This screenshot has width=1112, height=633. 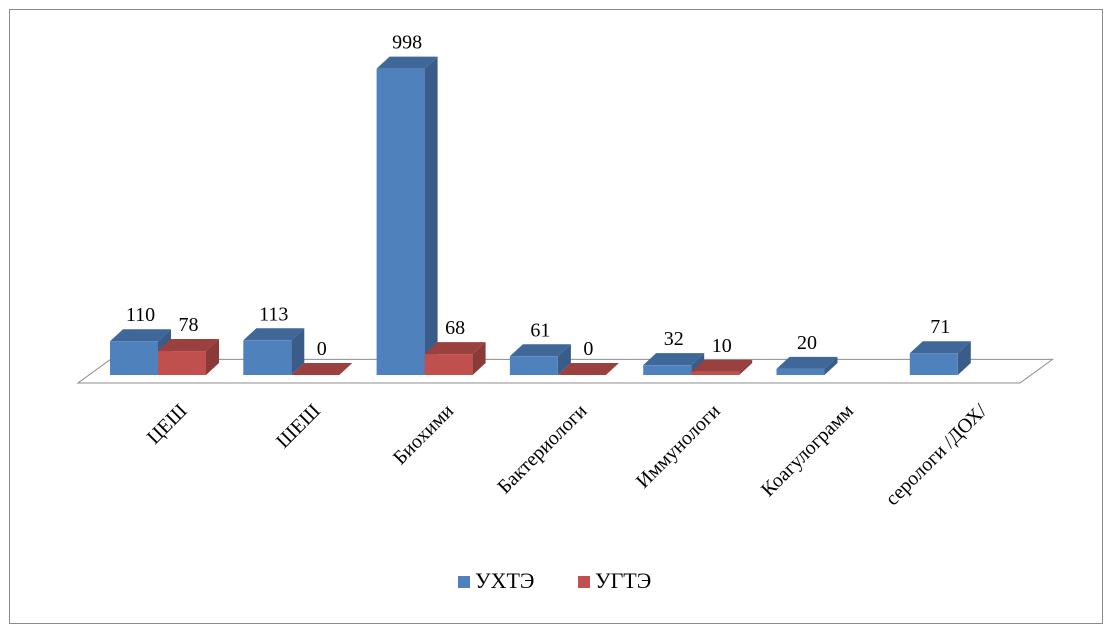 I want to click on legend-label: УХТЭ, so click(x=504, y=580).